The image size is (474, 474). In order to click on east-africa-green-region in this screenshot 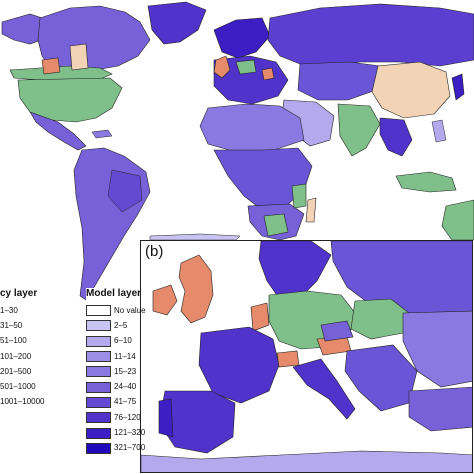, I will do `click(299, 196)`.